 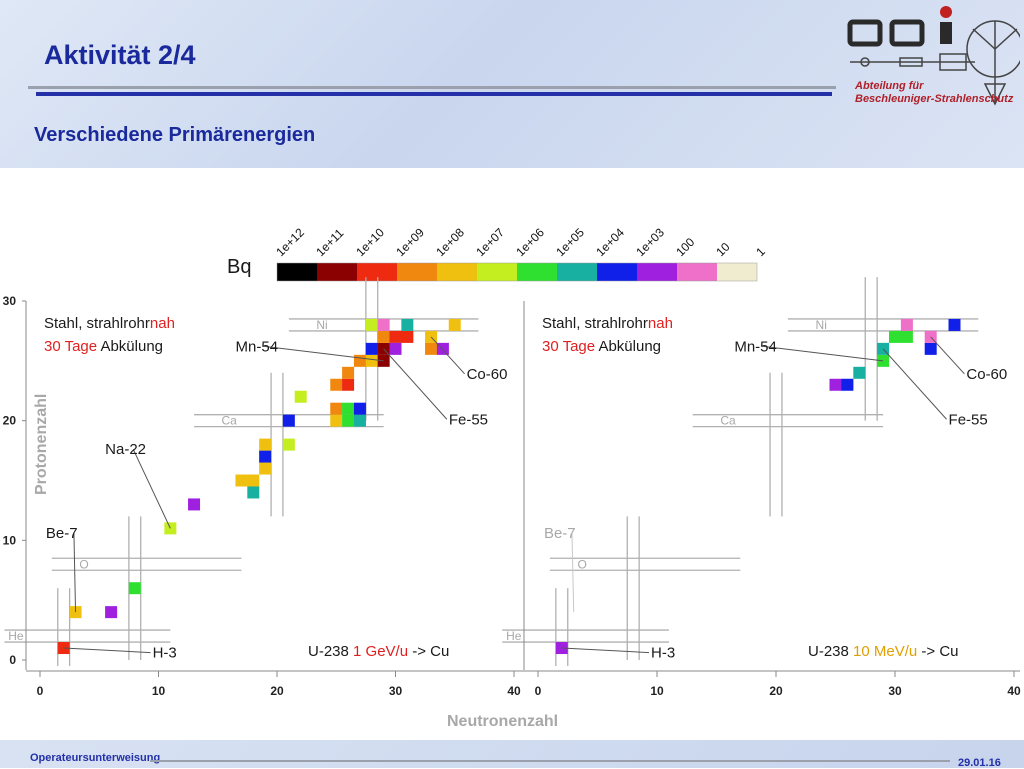 What do you see at coordinates (502, 721) in the screenshot?
I see `x-axis-title: Neutronenzahl` at bounding box center [502, 721].